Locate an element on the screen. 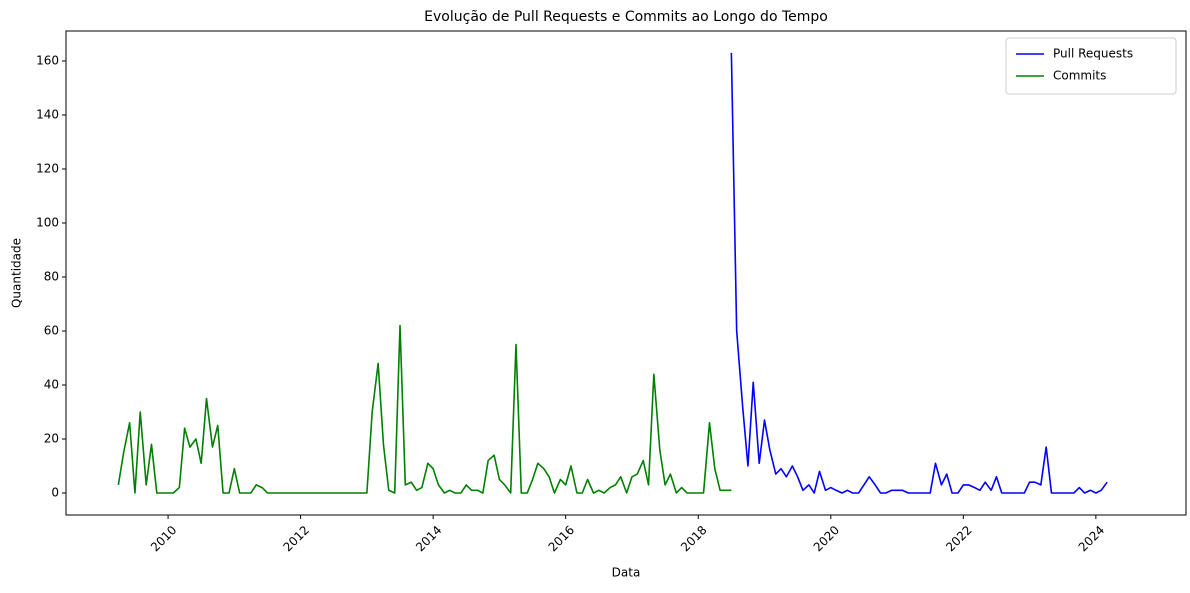 The height and width of the screenshot is (593, 1190). legend-box is located at coordinates (1091, 66).